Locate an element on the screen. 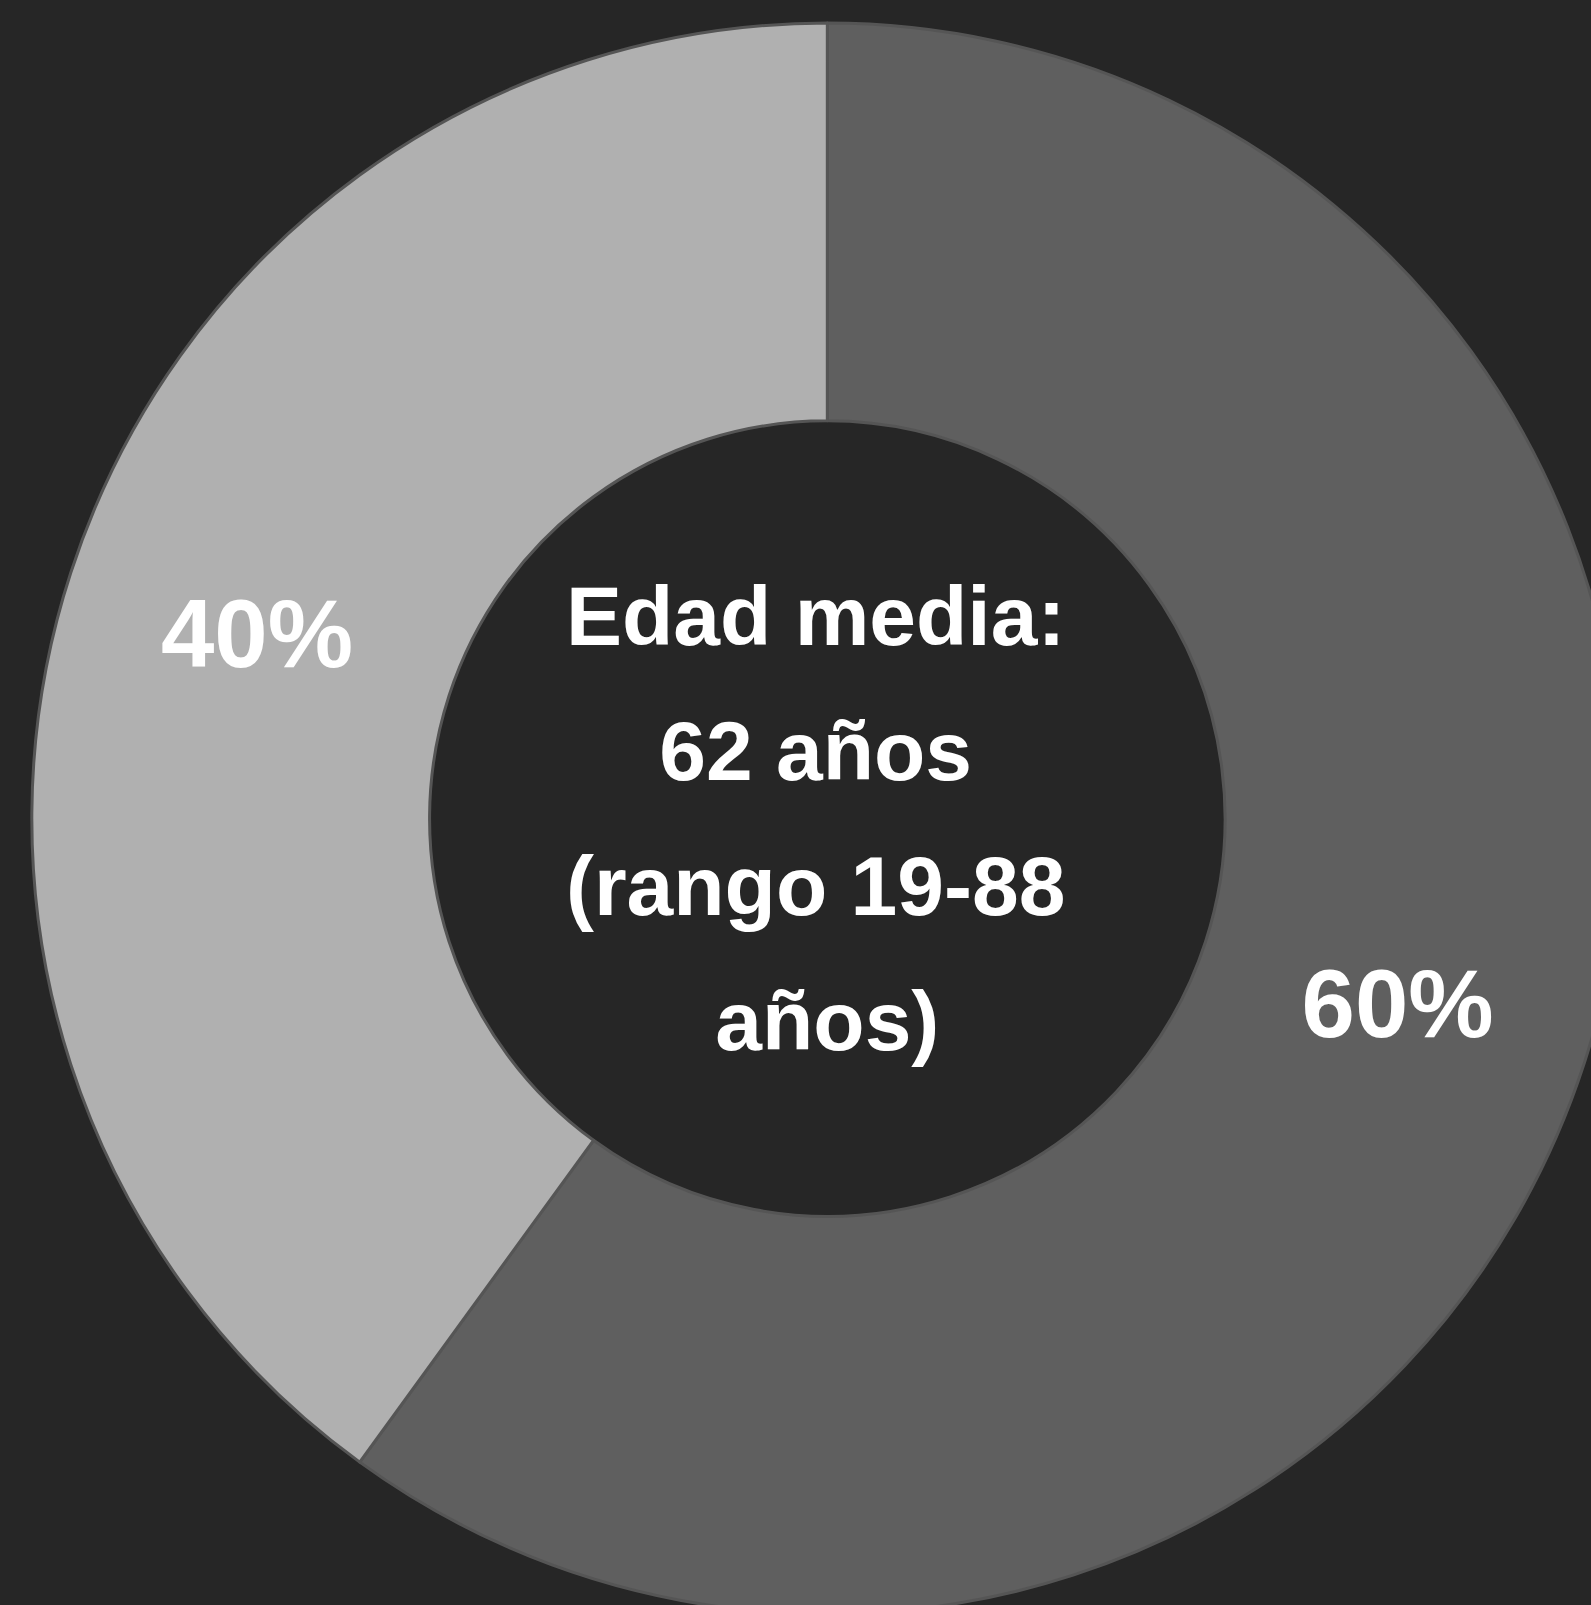 This screenshot has height=1605, width=1591. data-label: 40% is located at coordinates (257, 633).